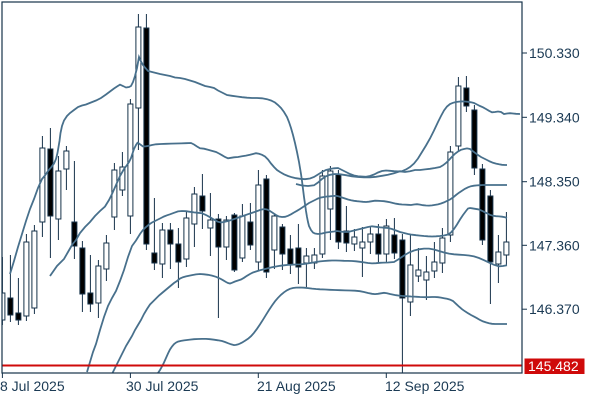  What do you see at coordinates (425, 386) in the screenshot?
I see `svg-text: 12 Sep 2025` at bounding box center [425, 386].